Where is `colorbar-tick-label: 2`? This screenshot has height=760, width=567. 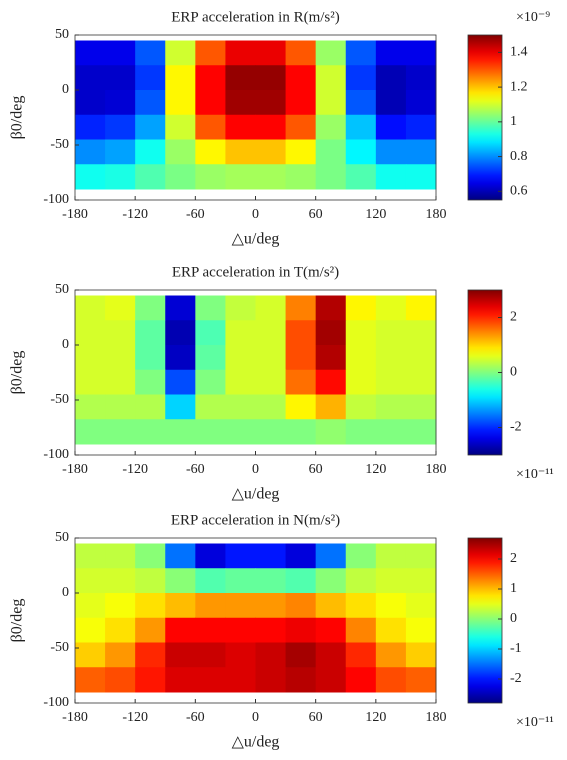
colorbar-tick-label: 2 is located at coordinates (513, 317).